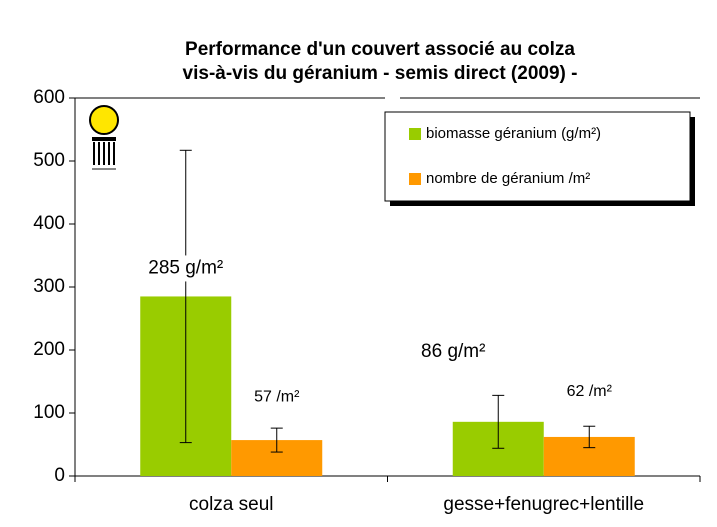 This screenshot has height=527, width=717. I want to click on y-tick-label: 0, so click(59, 475).